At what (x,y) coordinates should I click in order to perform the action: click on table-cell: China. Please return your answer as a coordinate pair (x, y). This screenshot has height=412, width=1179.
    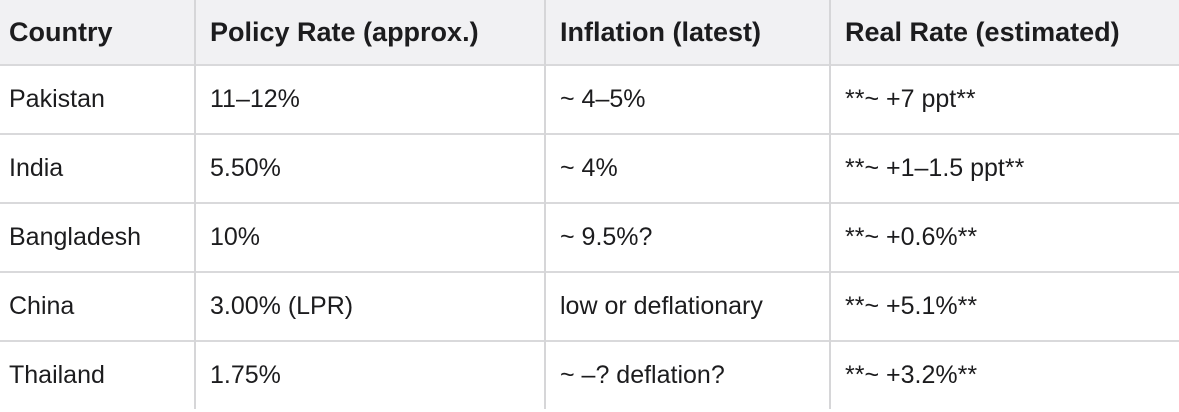
    Looking at the image, I should click on (97, 306).